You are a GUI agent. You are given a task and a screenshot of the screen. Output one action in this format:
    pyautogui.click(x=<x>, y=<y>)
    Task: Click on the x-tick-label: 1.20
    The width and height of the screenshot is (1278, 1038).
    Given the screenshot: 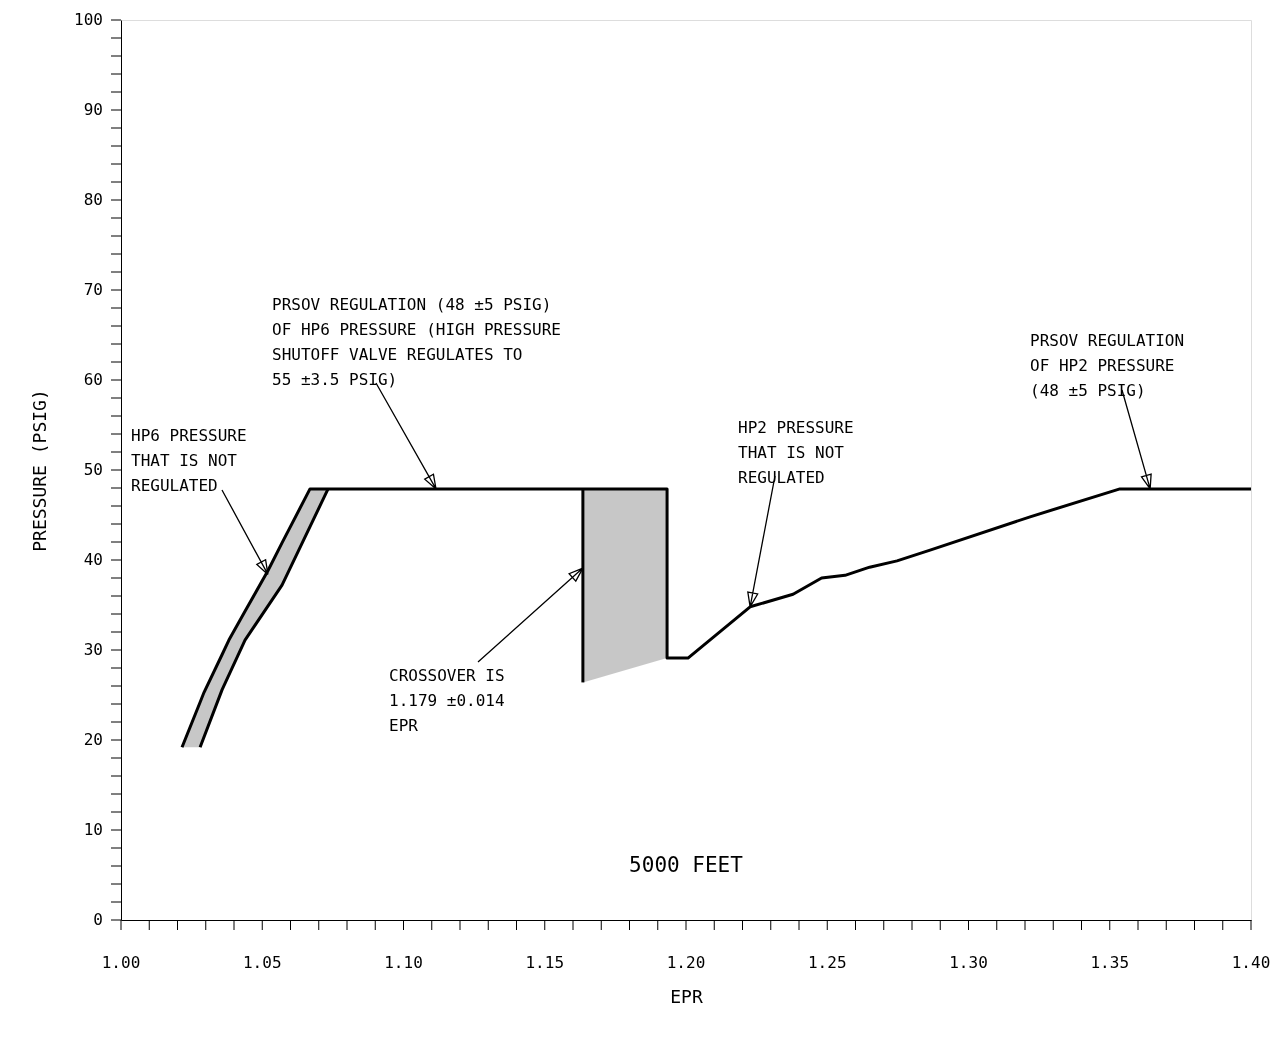 What is the action you would take?
    pyautogui.click(x=686, y=962)
    